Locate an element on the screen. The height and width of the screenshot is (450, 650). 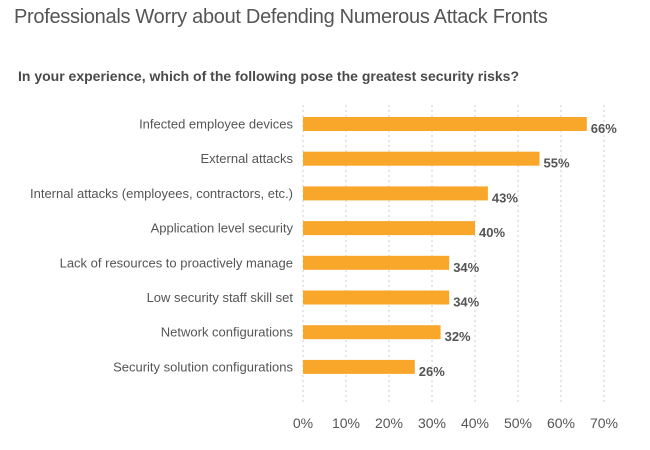
value-label-4: 34% is located at coordinates (466, 267).